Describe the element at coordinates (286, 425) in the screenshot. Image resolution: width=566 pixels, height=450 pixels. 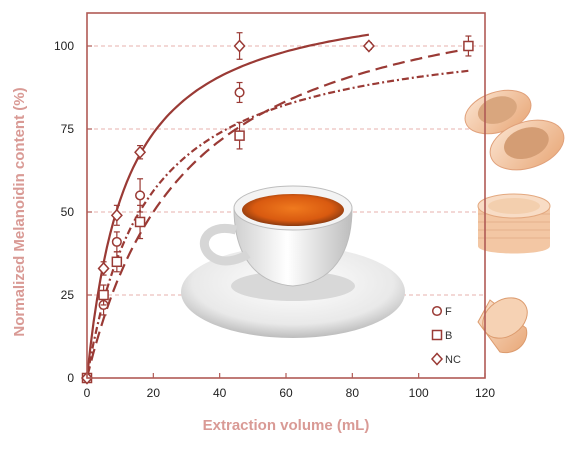
I see `x-axis-label: Extraction volume (mL)` at that location.